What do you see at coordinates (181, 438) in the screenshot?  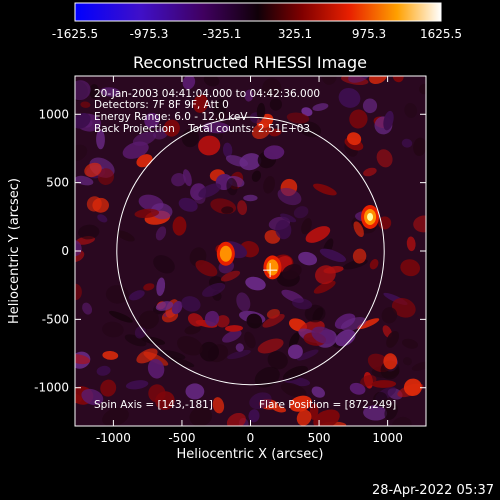 I see `x-tick-label: -500` at bounding box center [181, 438].